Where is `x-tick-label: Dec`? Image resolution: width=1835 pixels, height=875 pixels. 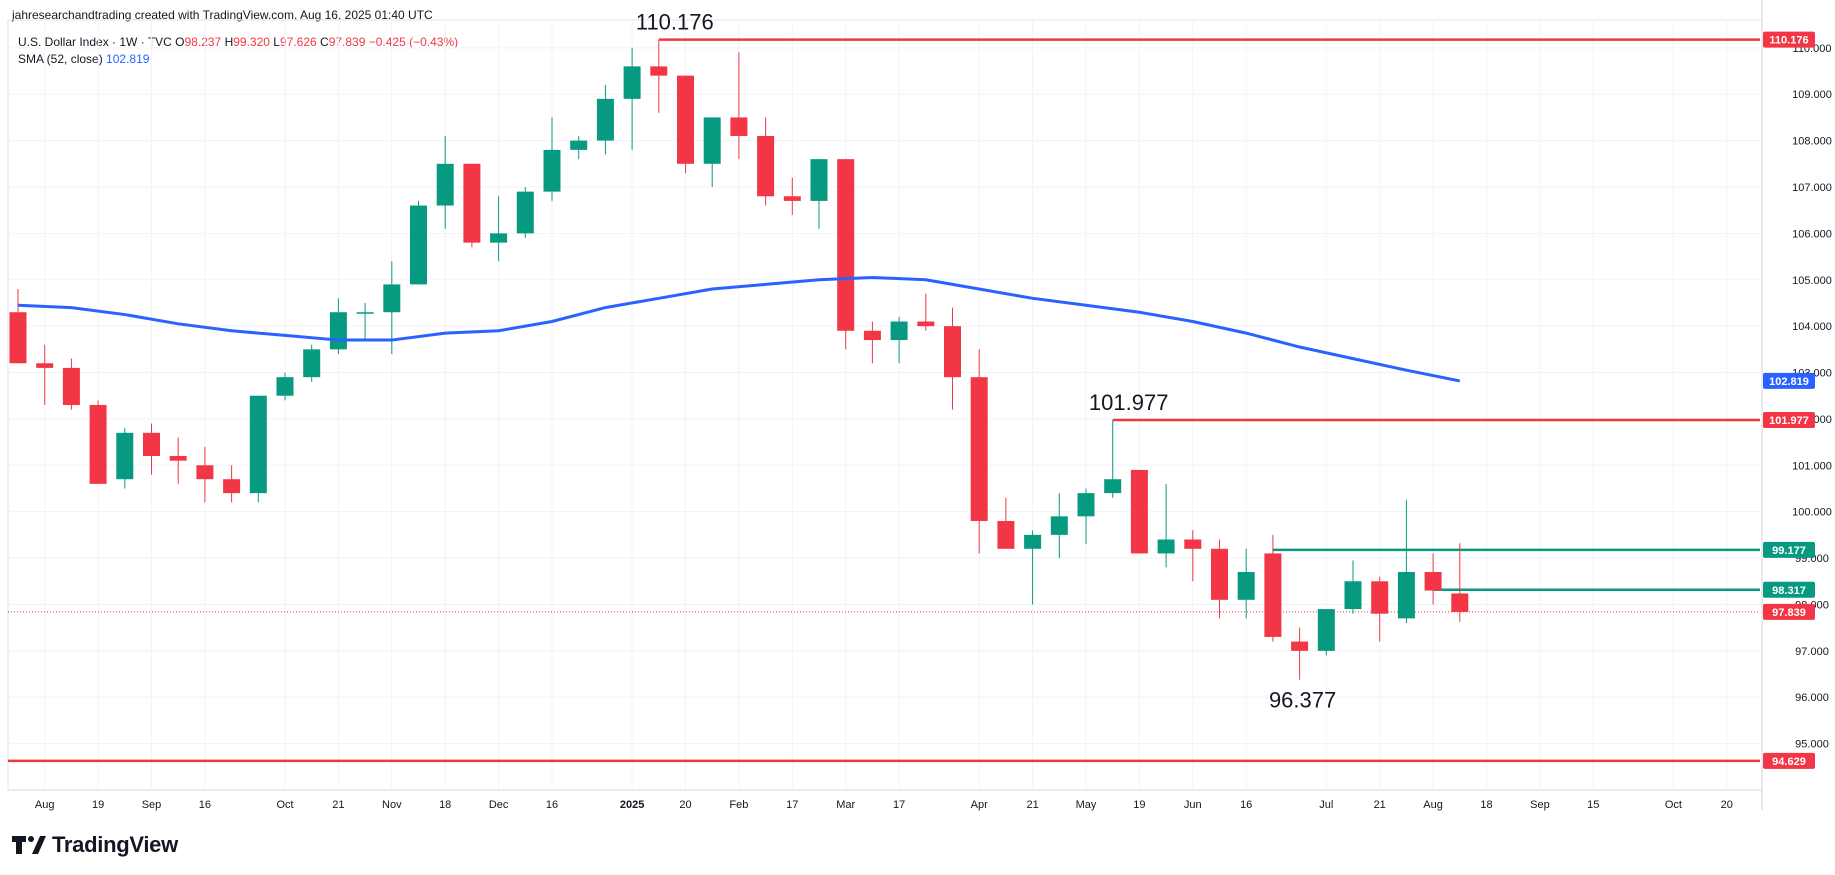 x-tick-label: Dec is located at coordinates (499, 805).